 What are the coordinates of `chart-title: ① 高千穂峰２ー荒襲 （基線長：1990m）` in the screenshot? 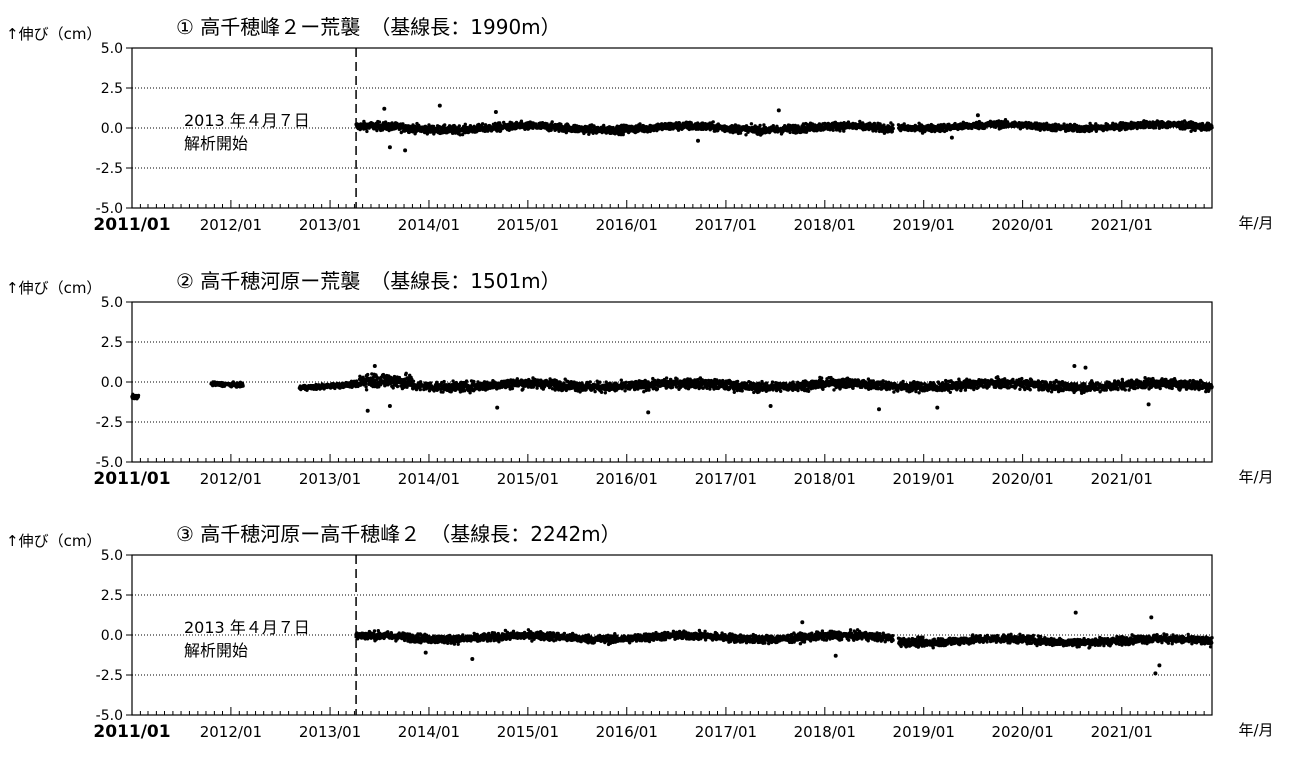 It's located at (368, 27).